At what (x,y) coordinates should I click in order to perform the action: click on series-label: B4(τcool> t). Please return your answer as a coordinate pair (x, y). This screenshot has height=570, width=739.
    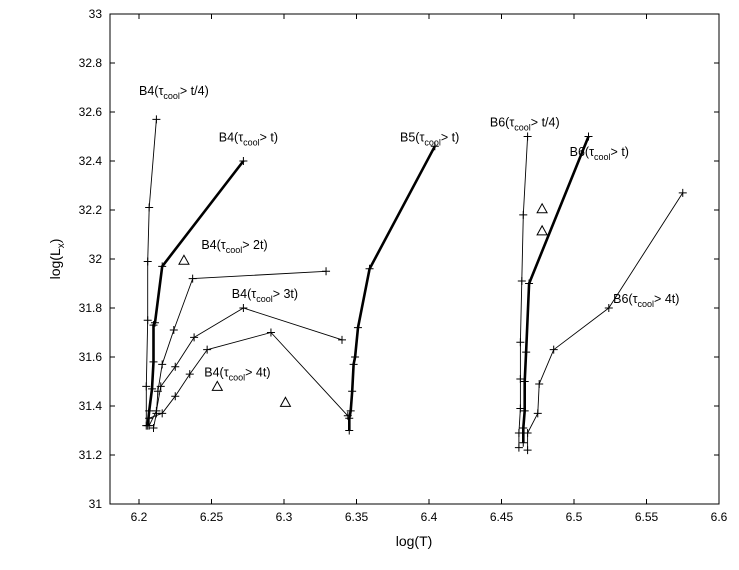
    Looking at the image, I should click on (248, 138).